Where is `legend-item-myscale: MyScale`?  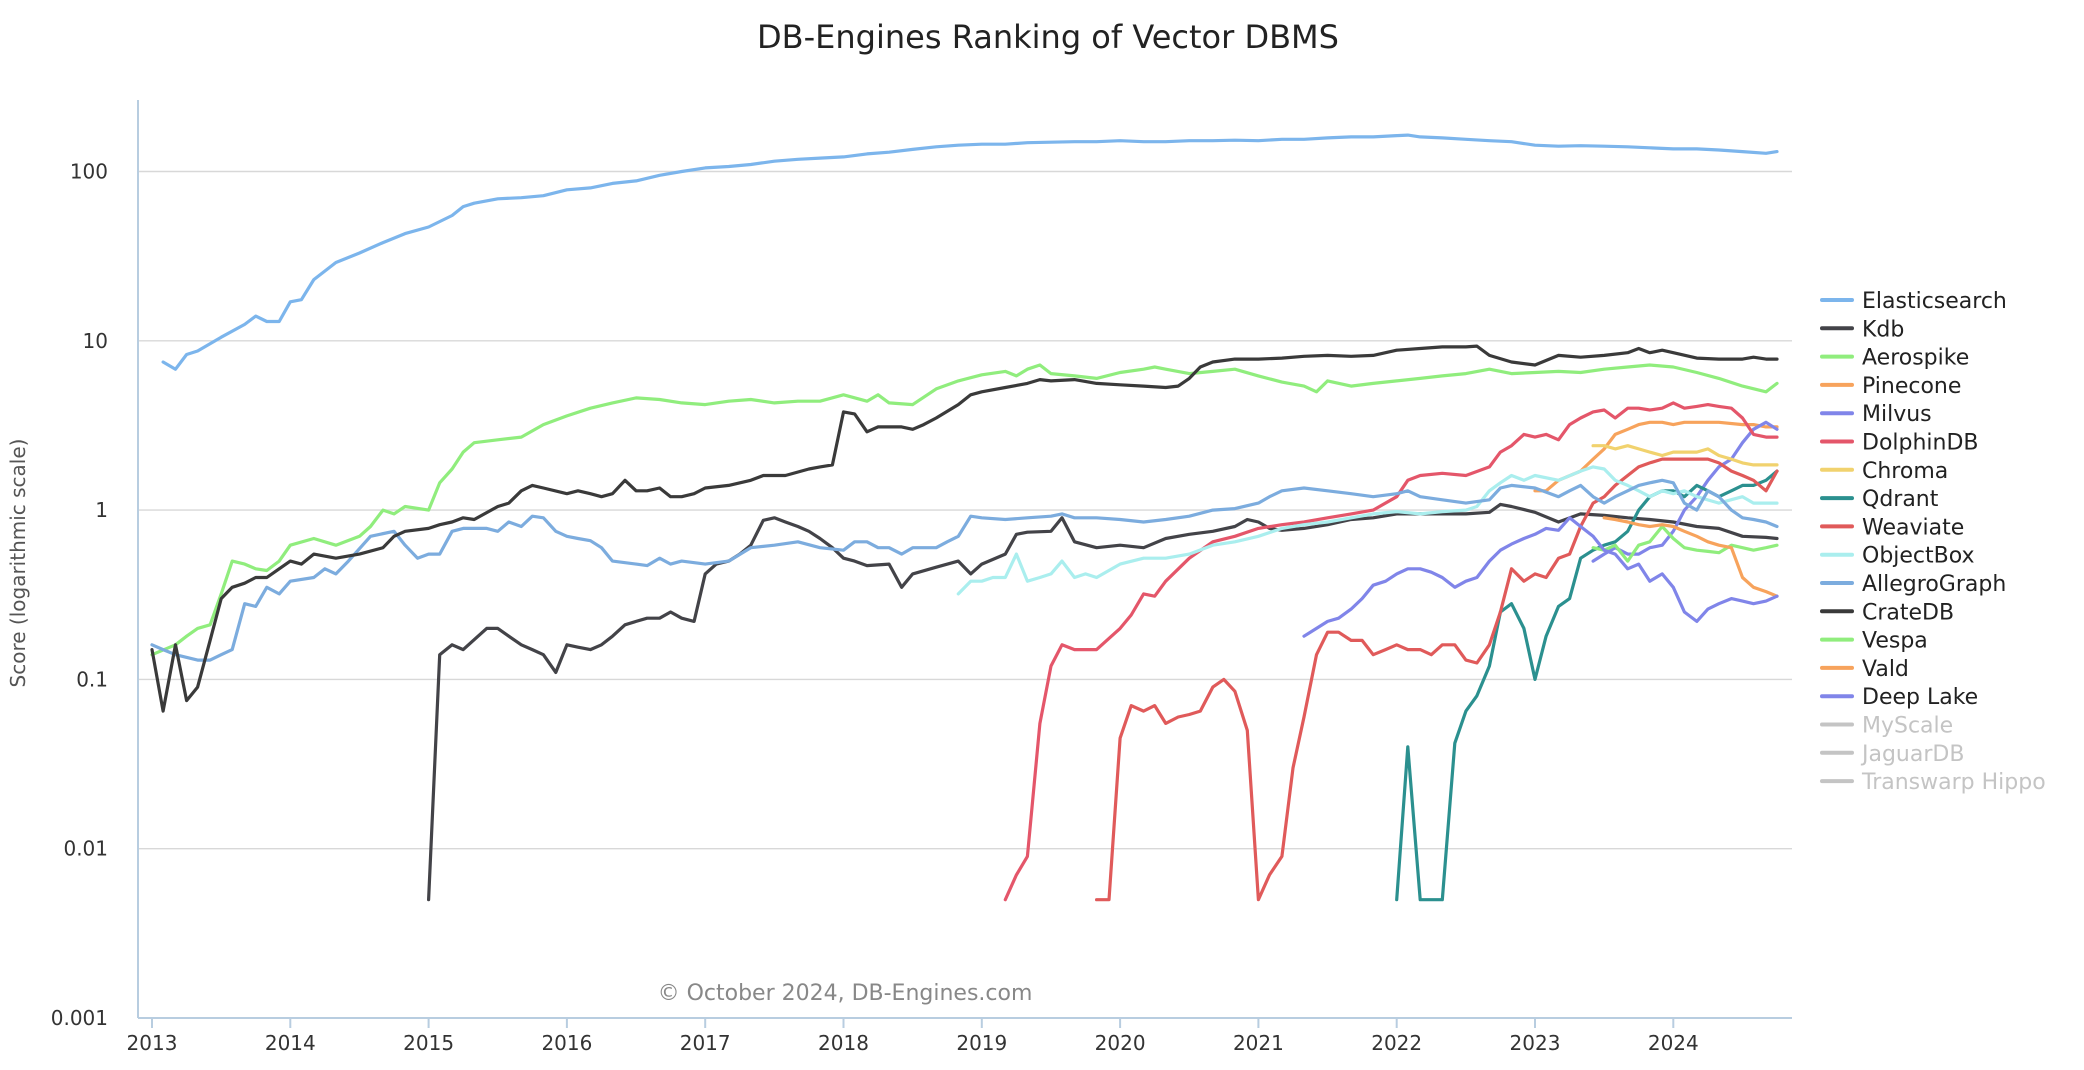
legend-item-myscale: MyScale is located at coordinates (1886, 726).